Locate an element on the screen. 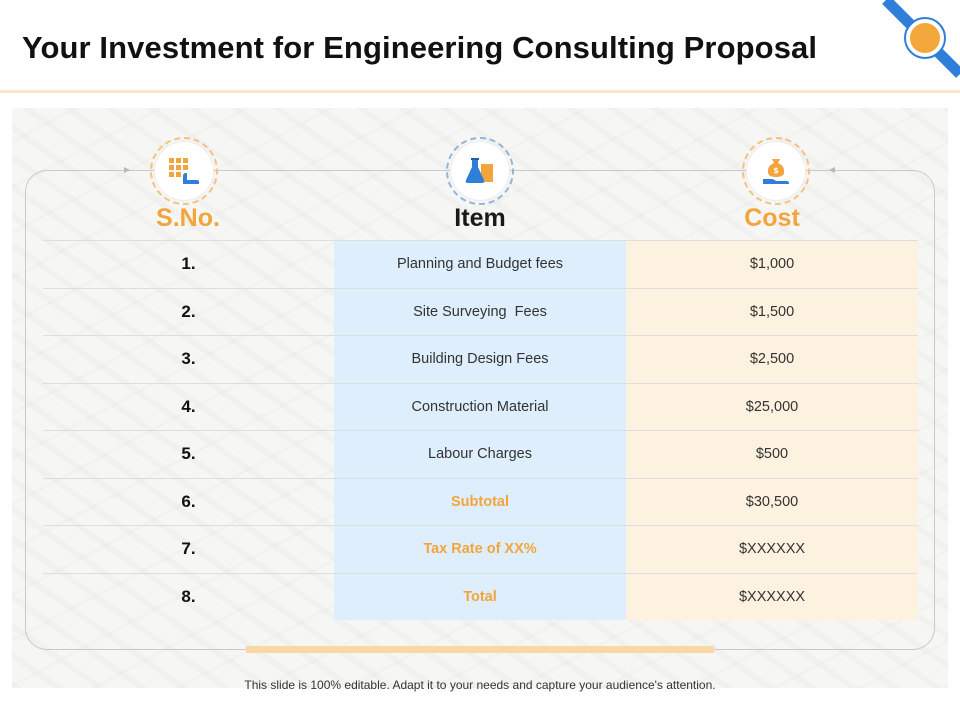 Image resolution: width=960 pixels, height=720 pixels. row-cost: $1,500 is located at coordinates (772, 311).